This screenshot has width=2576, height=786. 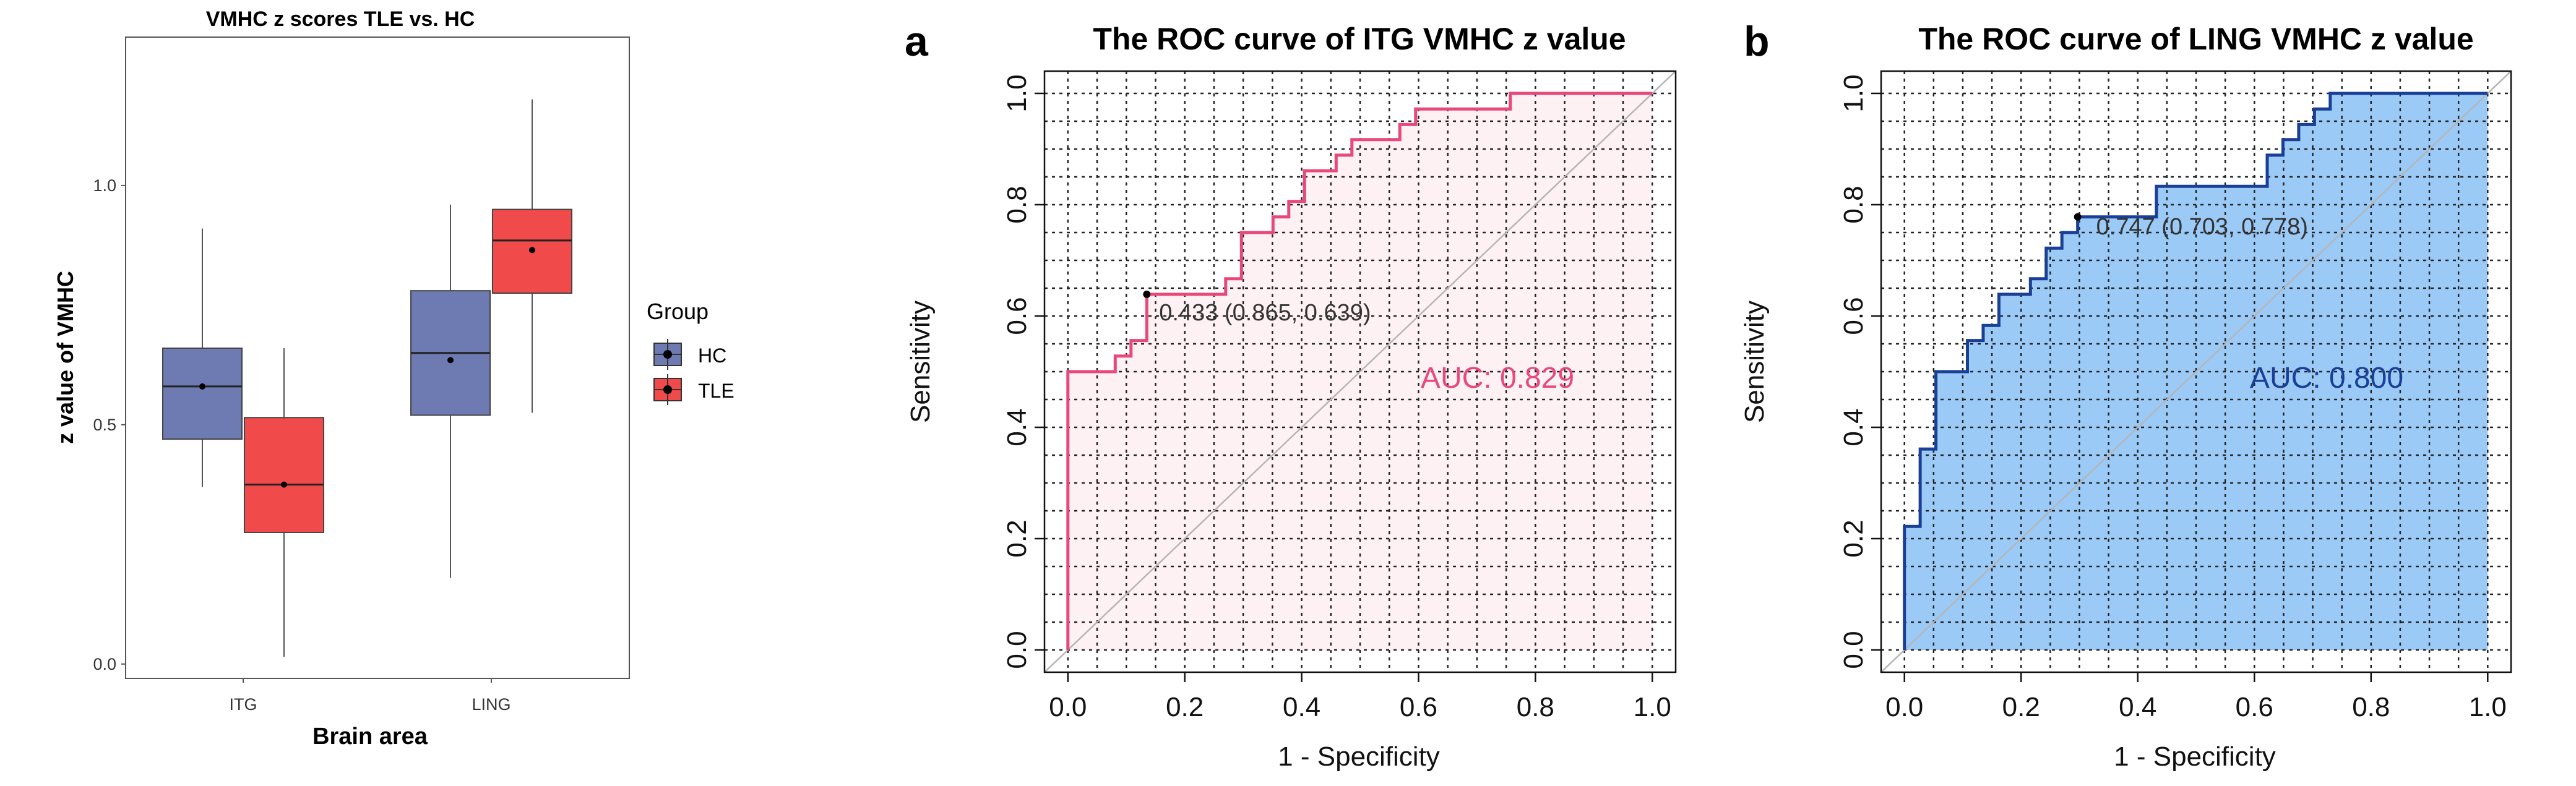 I want to click on roc-a-x-tick-label: 1.0, so click(x=1652, y=707).